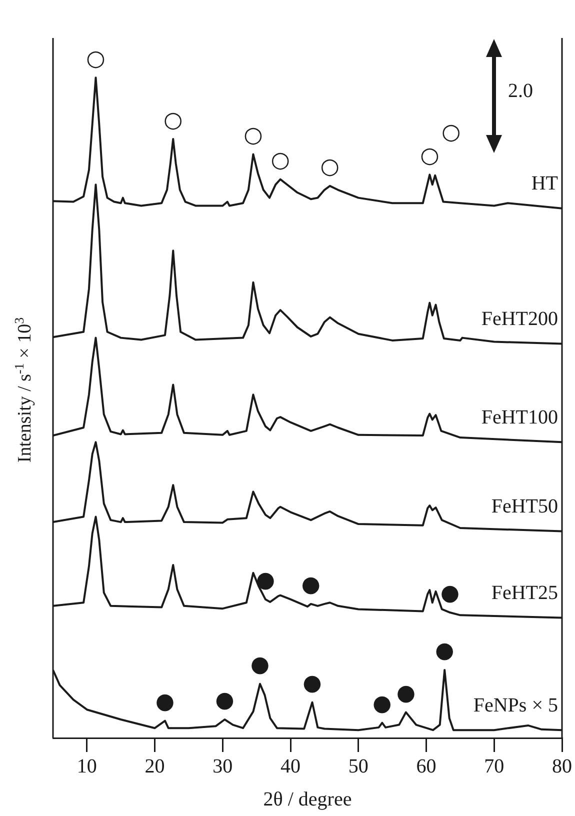 This screenshot has width=575, height=816. What do you see at coordinates (222, 766) in the screenshot?
I see `x-tick-label: 30` at bounding box center [222, 766].